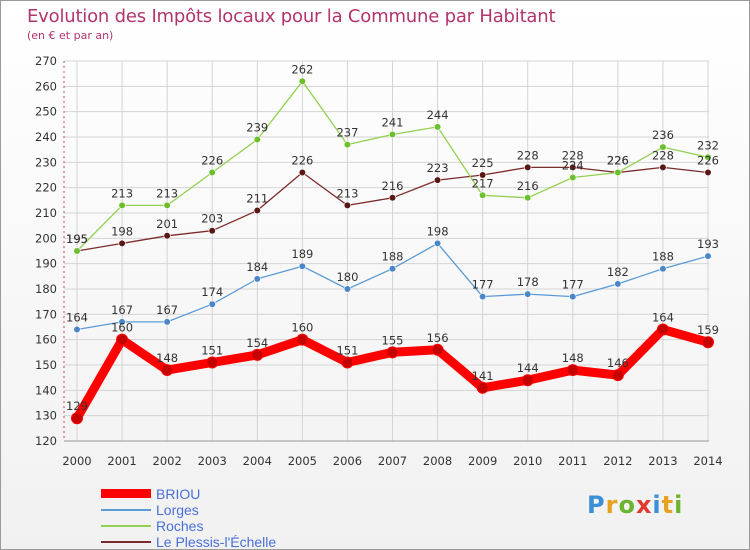 Image resolution: width=750 pixels, height=550 pixels. What do you see at coordinates (70, 35) in the screenshot?
I see `chart-subtitle: (en € et par an)` at bounding box center [70, 35].